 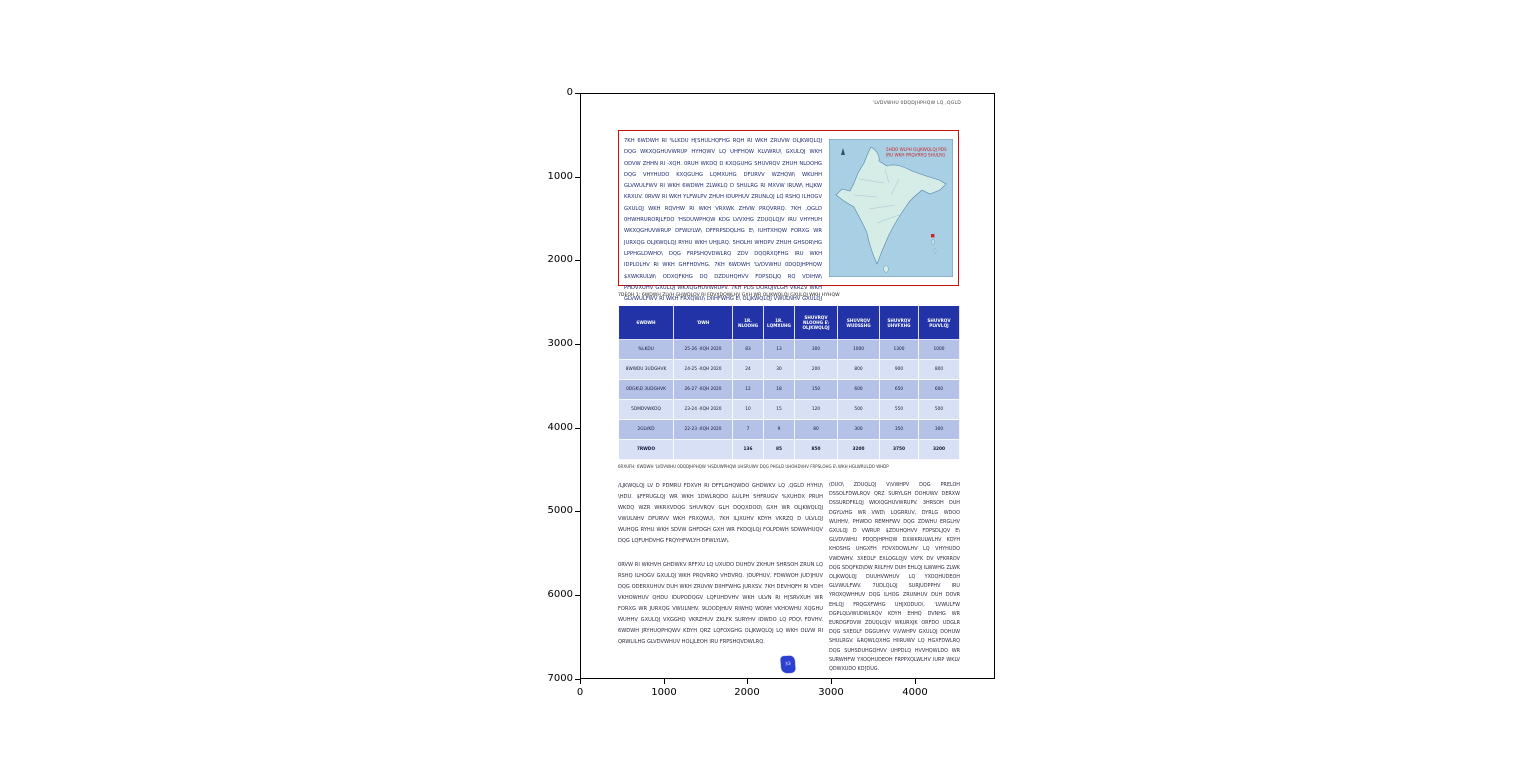 What do you see at coordinates (779, 349) in the screenshot?
I see `table-cell: 13` at bounding box center [779, 349].